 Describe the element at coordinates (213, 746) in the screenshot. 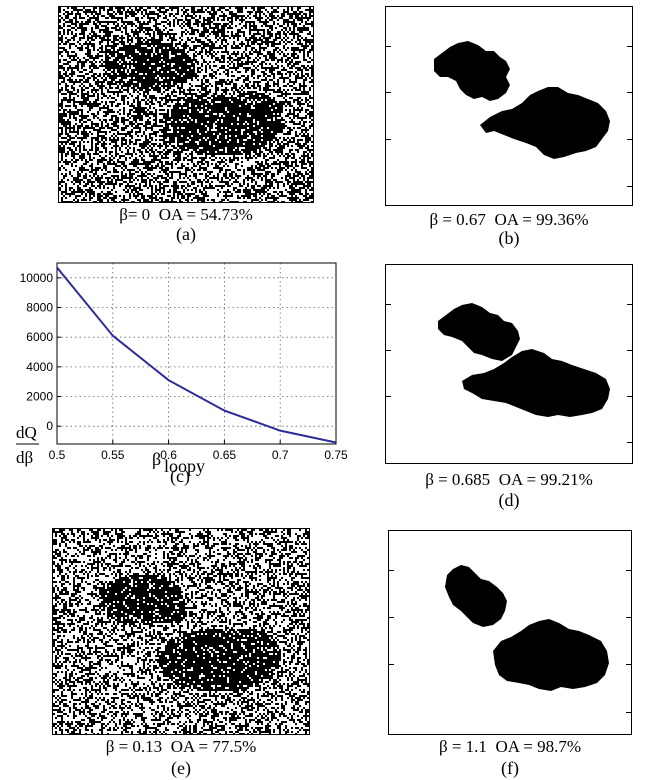

I see `panel-e-oa: OA = 77.5%` at that location.